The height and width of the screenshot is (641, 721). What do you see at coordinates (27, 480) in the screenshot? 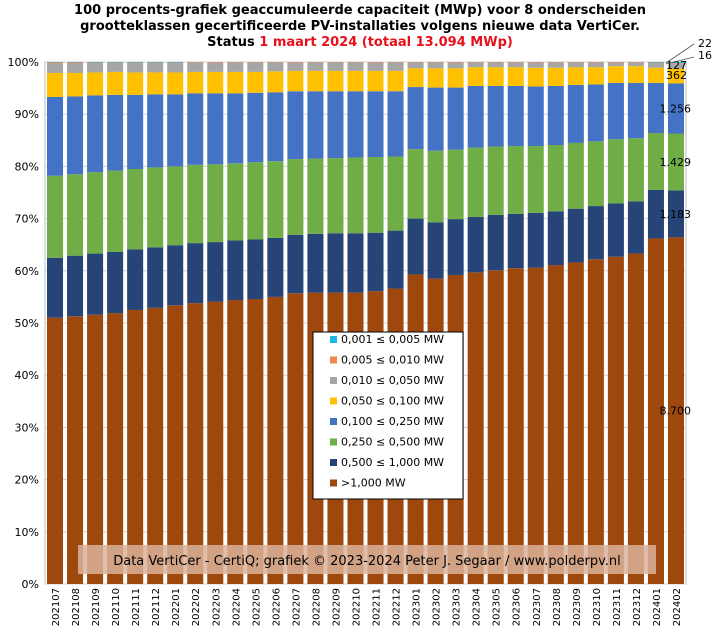
I see `y-tick-label: 20%` at bounding box center [27, 480].